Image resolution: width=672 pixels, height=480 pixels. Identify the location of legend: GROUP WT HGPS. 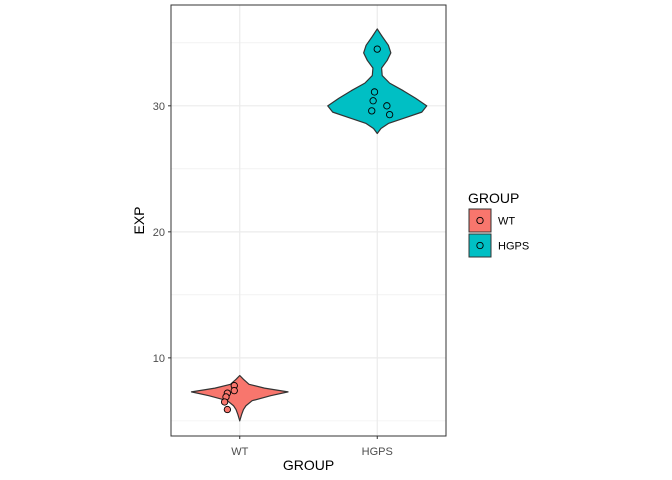
(498, 224).